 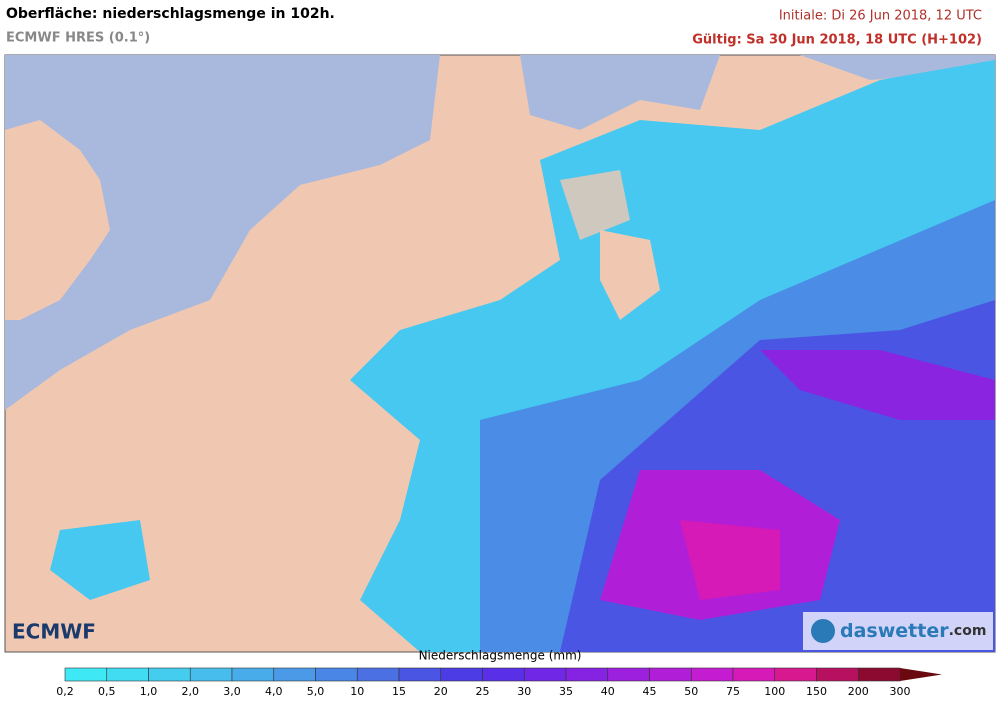 I want to click on colorbar-tick-label: 15, so click(x=399, y=691).